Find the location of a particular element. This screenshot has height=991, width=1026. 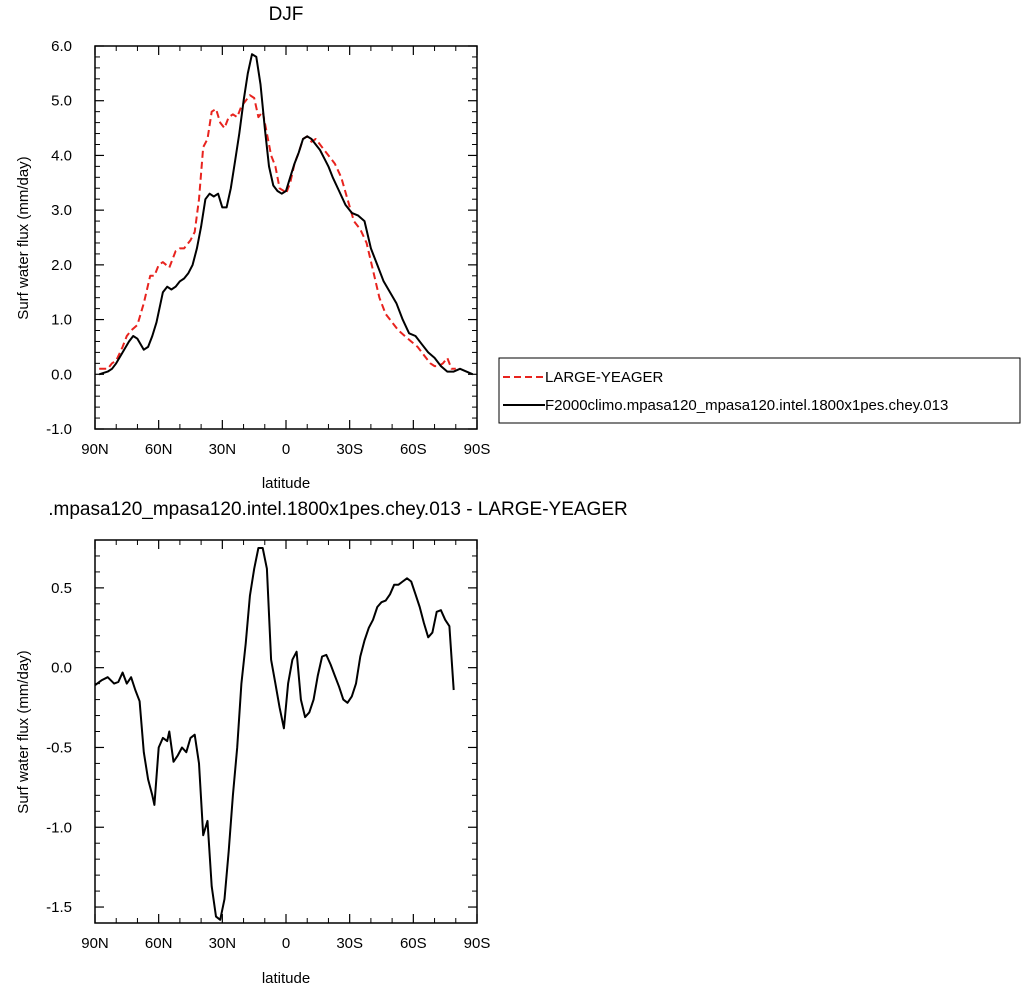

legend-box is located at coordinates (759, 390).